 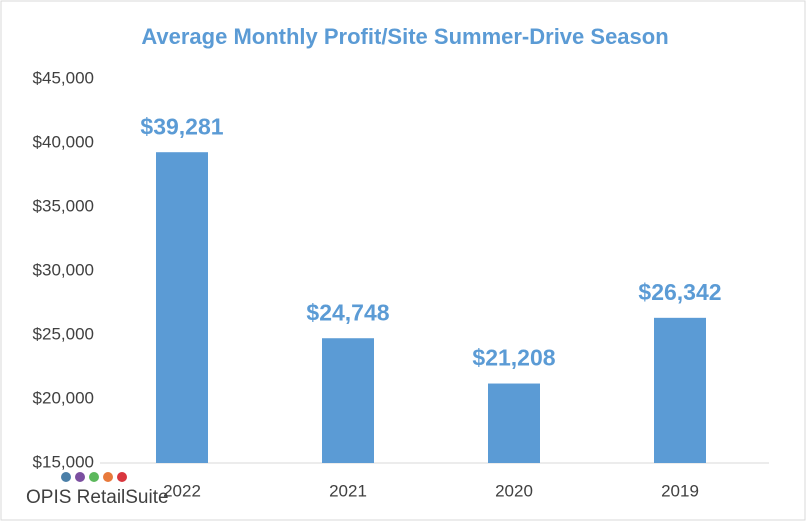 What do you see at coordinates (97, 497) in the screenshot?
I see `logo: OPIS RetailSuite` at bounding box center [97, 497].